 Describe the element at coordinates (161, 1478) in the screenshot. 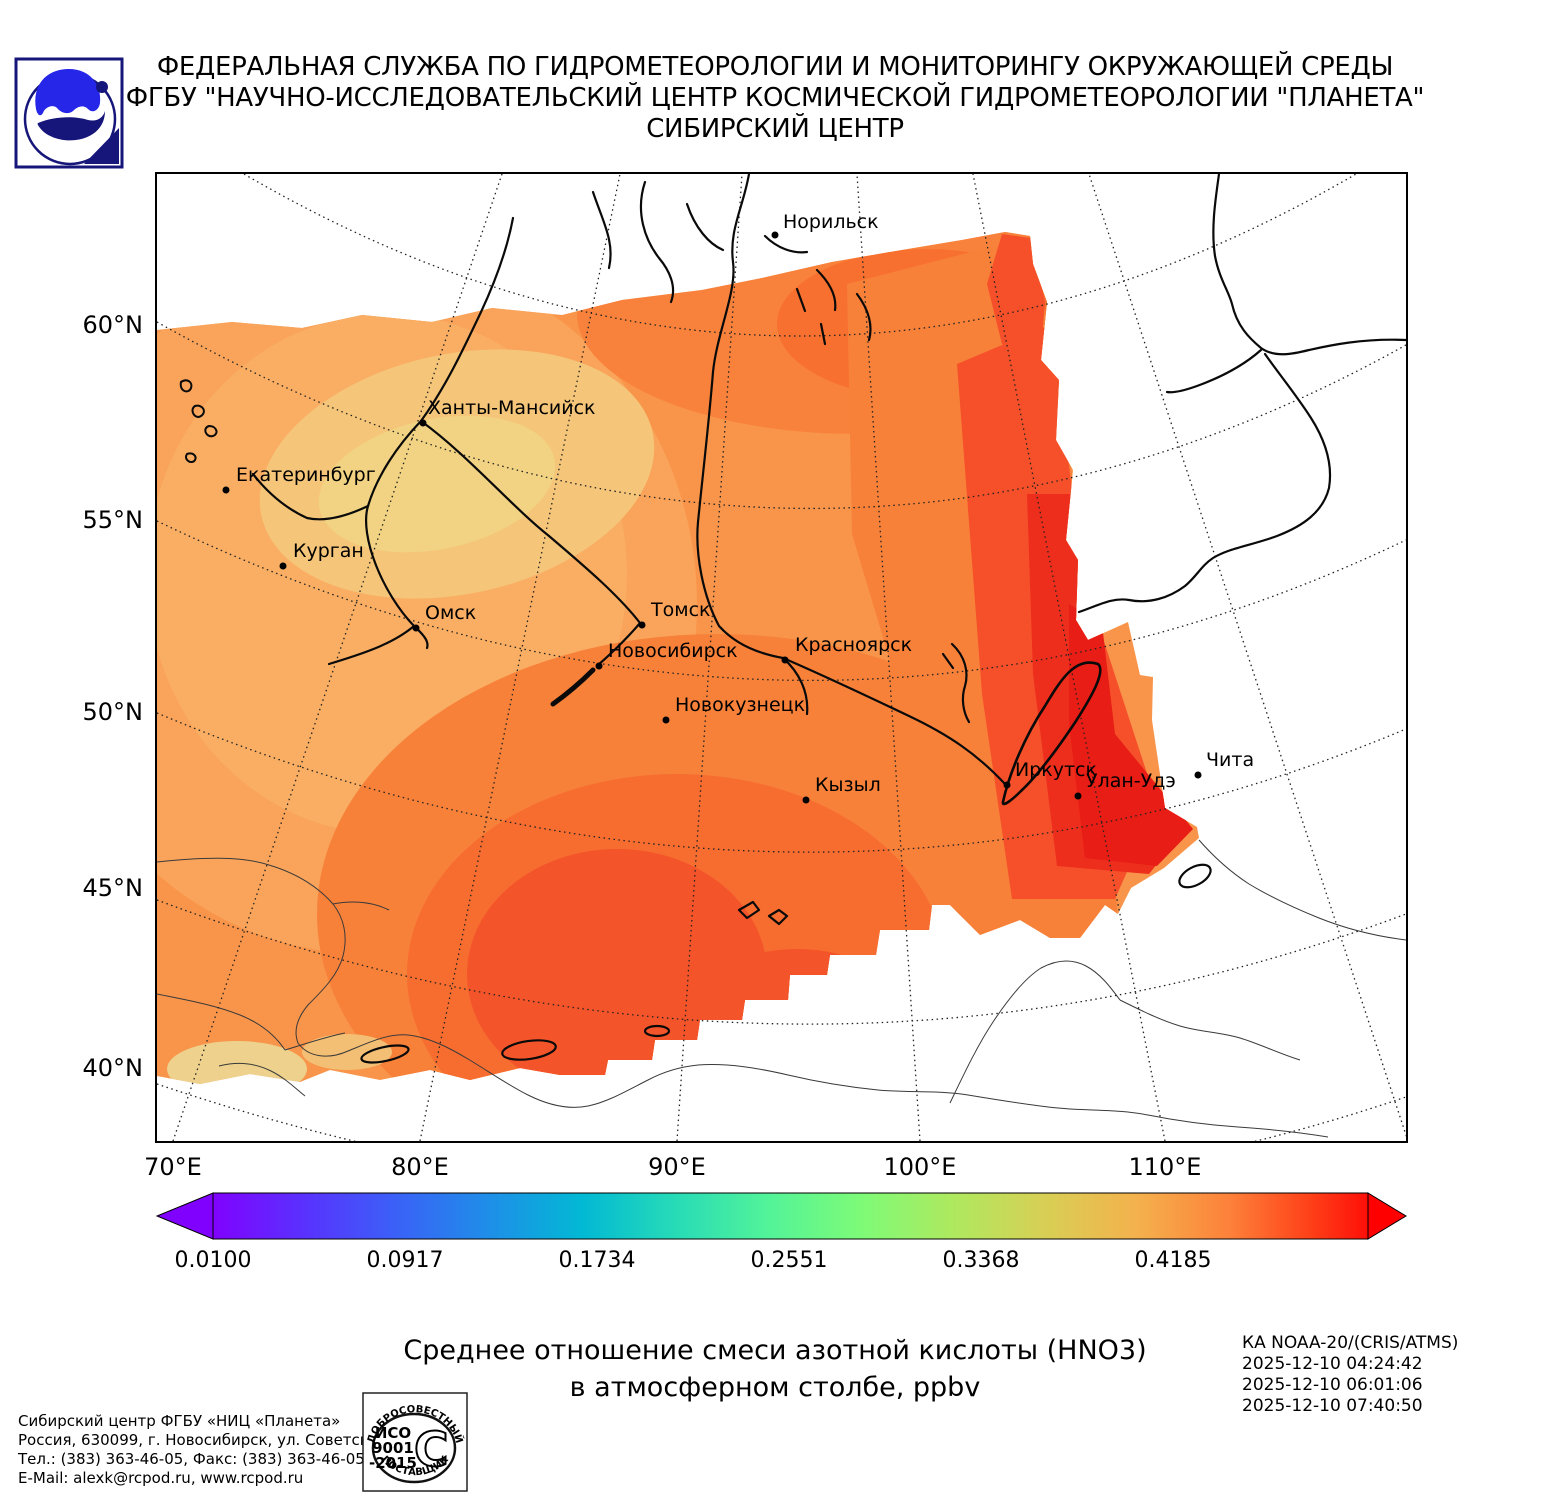

I see `contact-email: E-Mail: alexk@rcpod.ru, www.rcpod.ru` at that location.